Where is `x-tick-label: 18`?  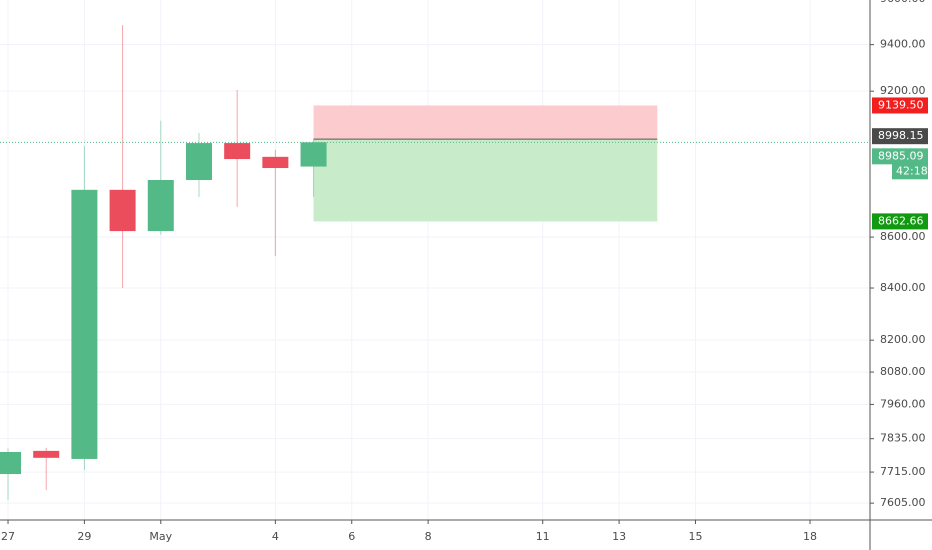 x-tick-label: 18 is located at coordinates (810, 536).